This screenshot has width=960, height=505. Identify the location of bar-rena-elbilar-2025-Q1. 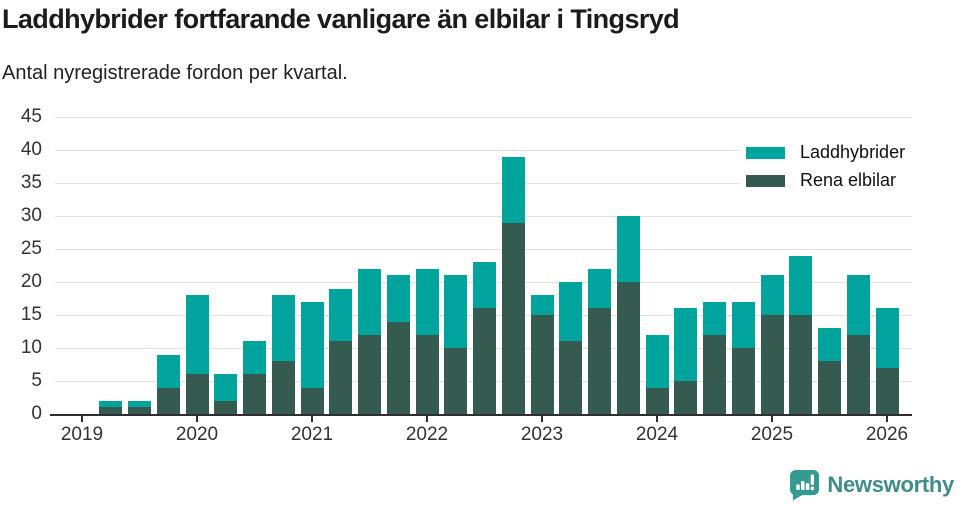
(772, 364).